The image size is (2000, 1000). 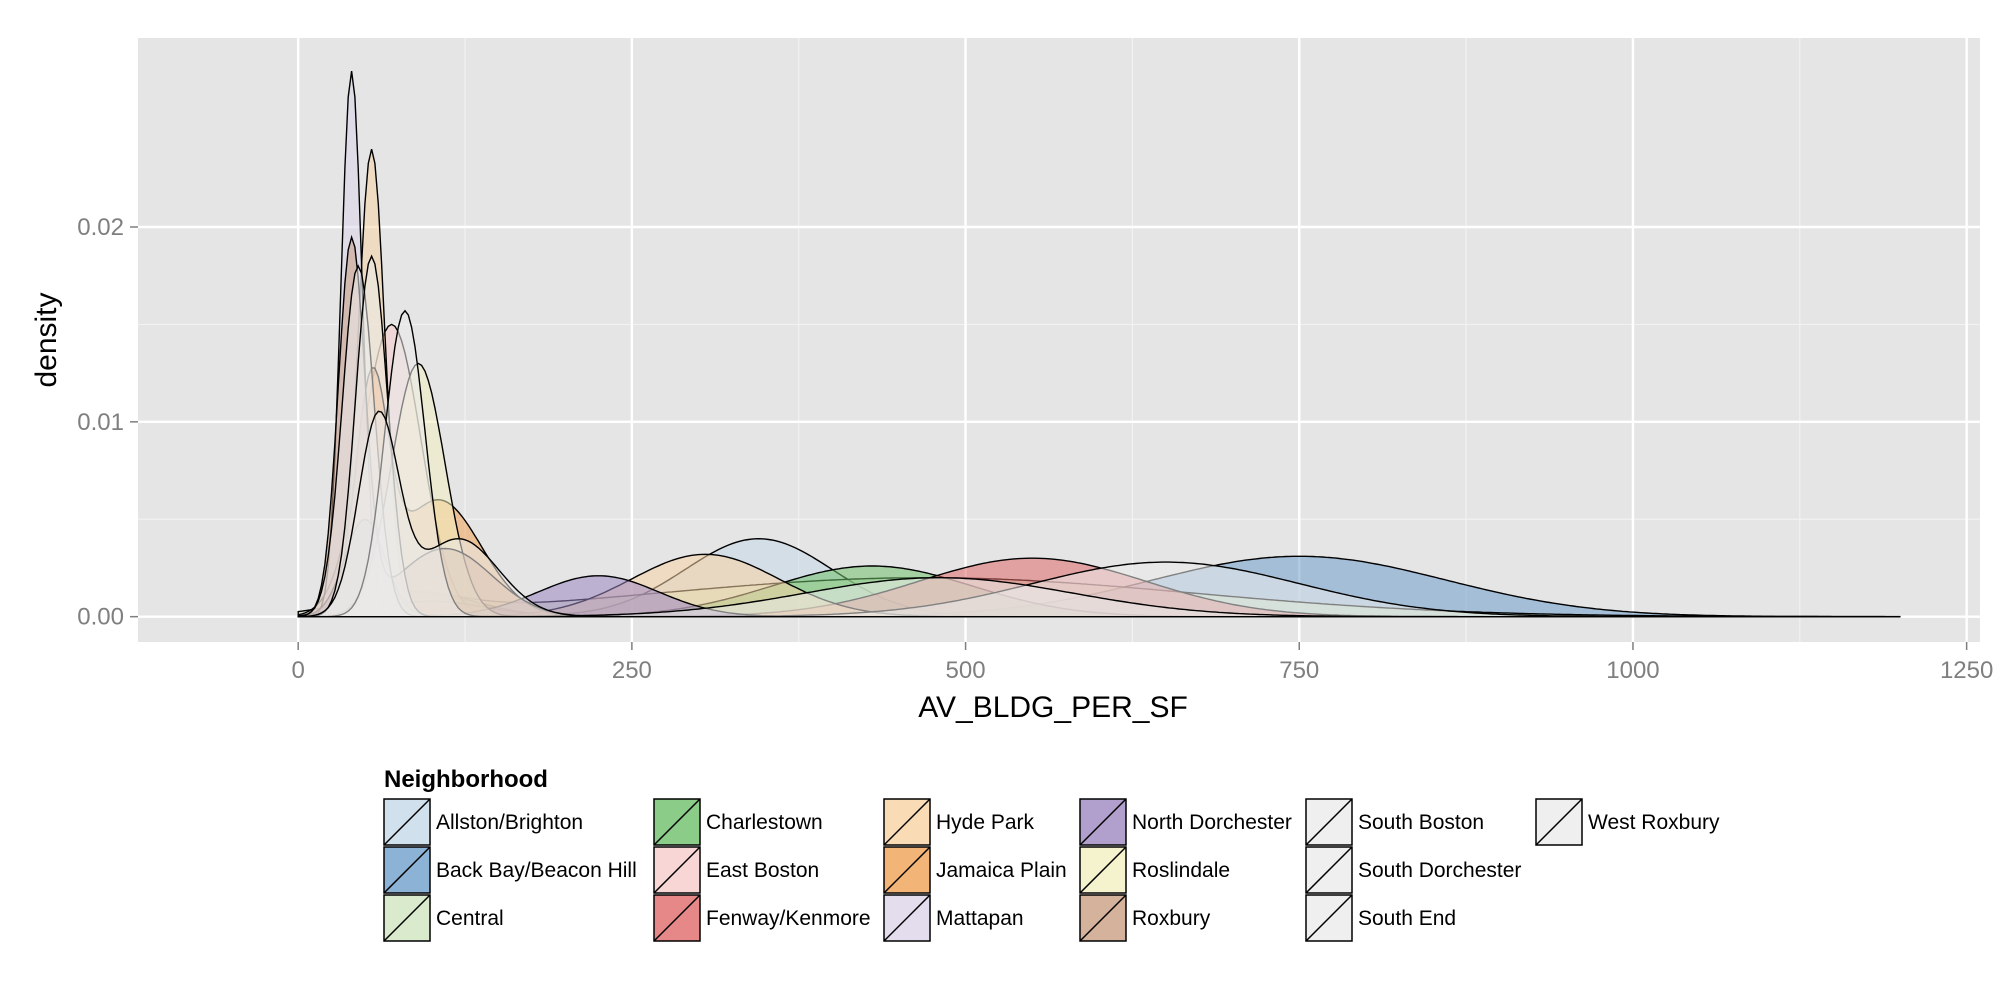 I want to click on legend-label: Roslindale, so click(x=1181, y=870).